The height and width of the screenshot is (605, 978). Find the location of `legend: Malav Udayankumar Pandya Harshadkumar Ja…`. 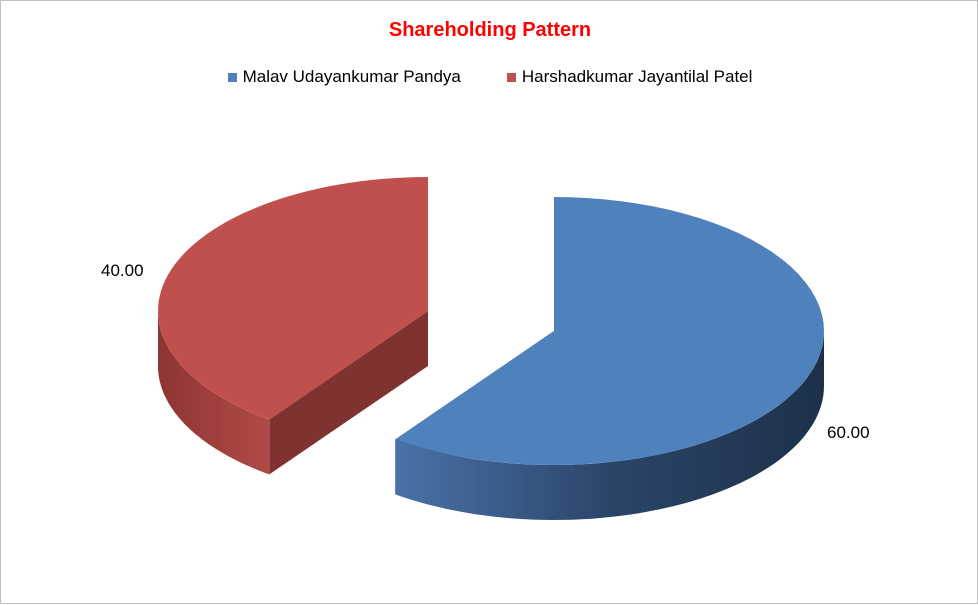

legend: Malav Udayankumar Pandya Harshadkumar Ja… is located at coordinates (489, 77).